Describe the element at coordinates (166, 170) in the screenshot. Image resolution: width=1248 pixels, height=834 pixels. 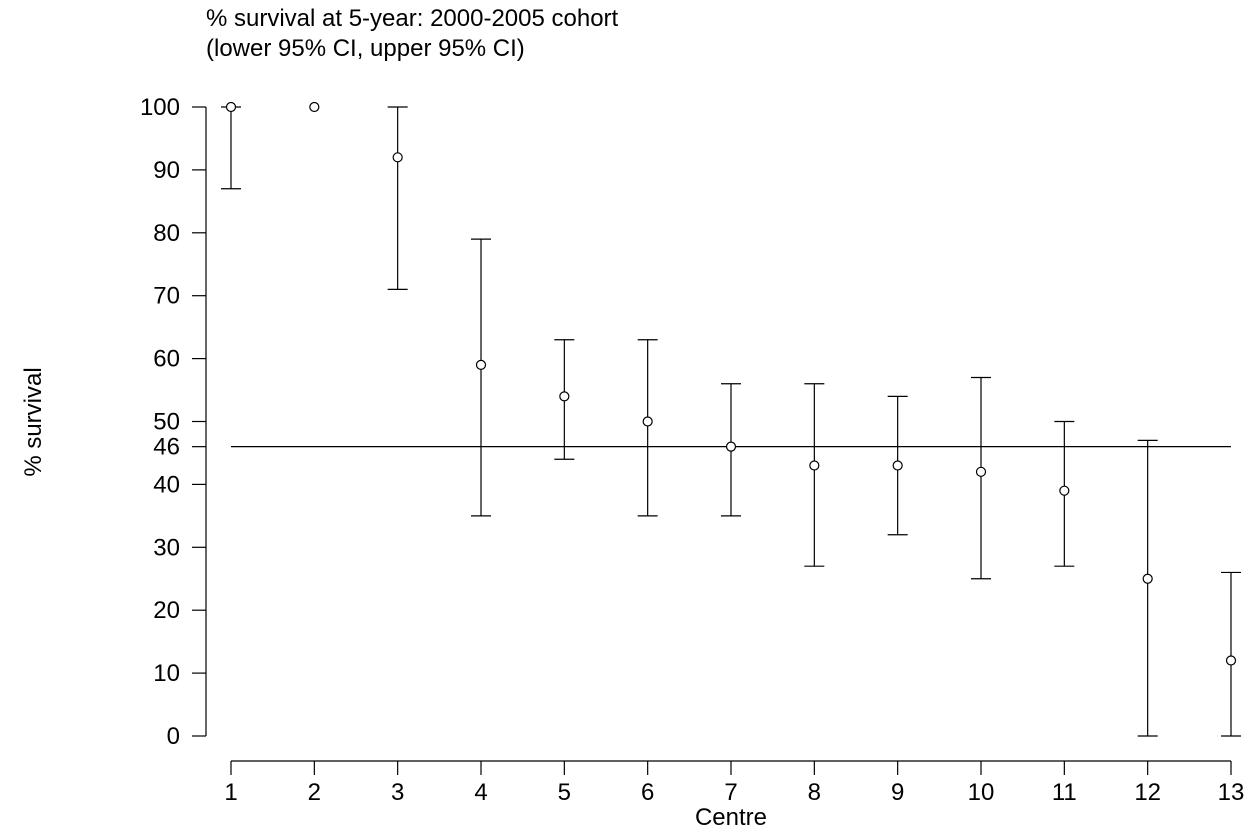
I see `y-tick-label: 90` at that location.